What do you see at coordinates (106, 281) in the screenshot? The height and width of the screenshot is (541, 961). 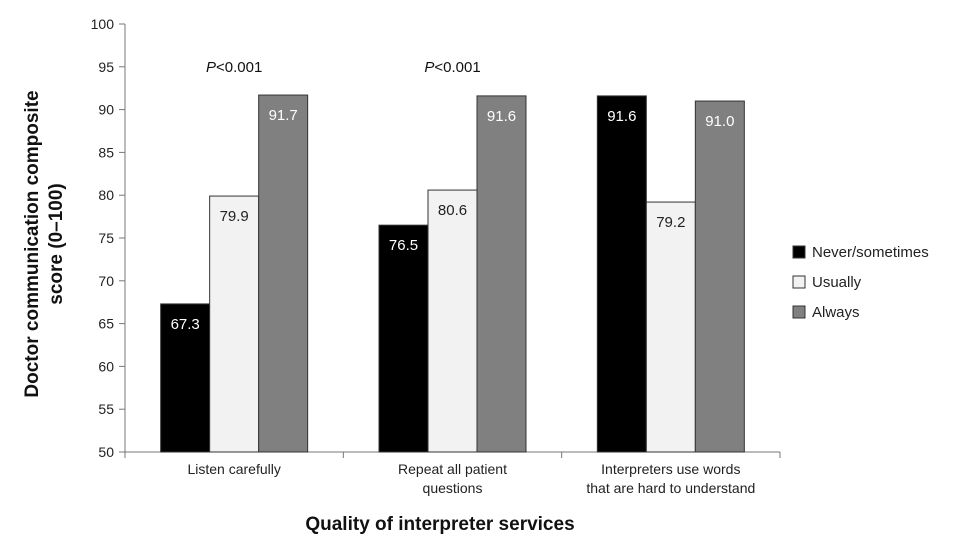 I see `y-tick-label: 70` at bounding box center [106, 281].